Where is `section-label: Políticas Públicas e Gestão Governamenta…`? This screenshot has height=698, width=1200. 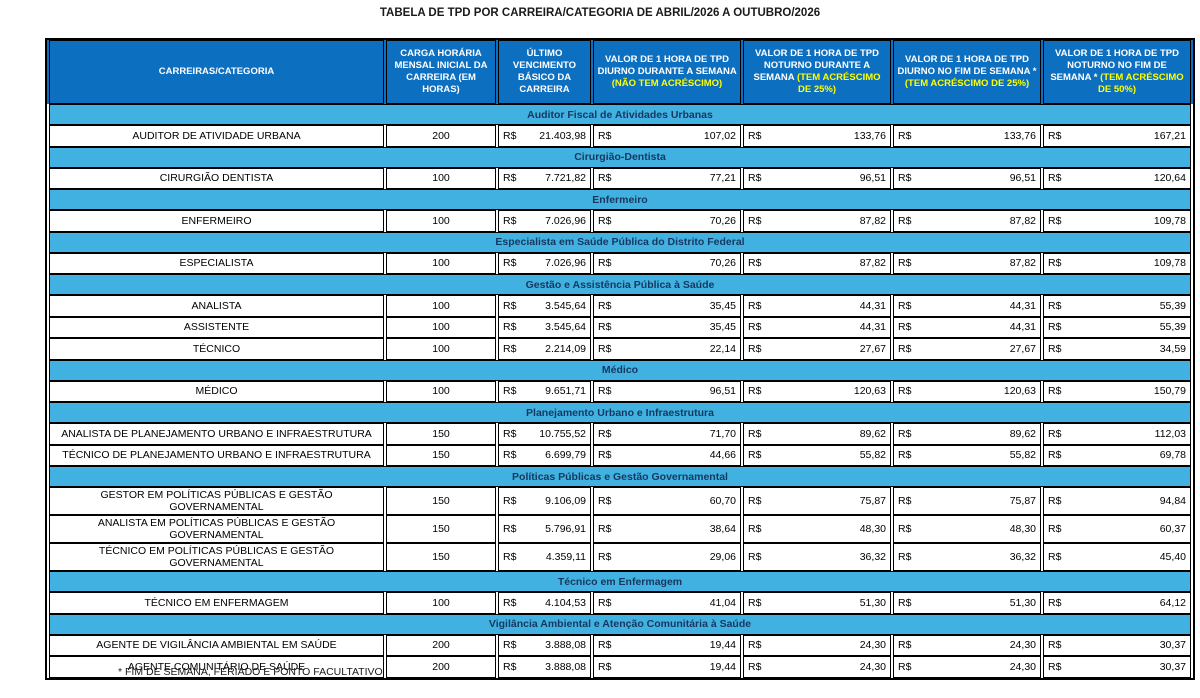
section-label: Políticas Públicas e Gestão Governamenta… is located at coordinates (620, 476).